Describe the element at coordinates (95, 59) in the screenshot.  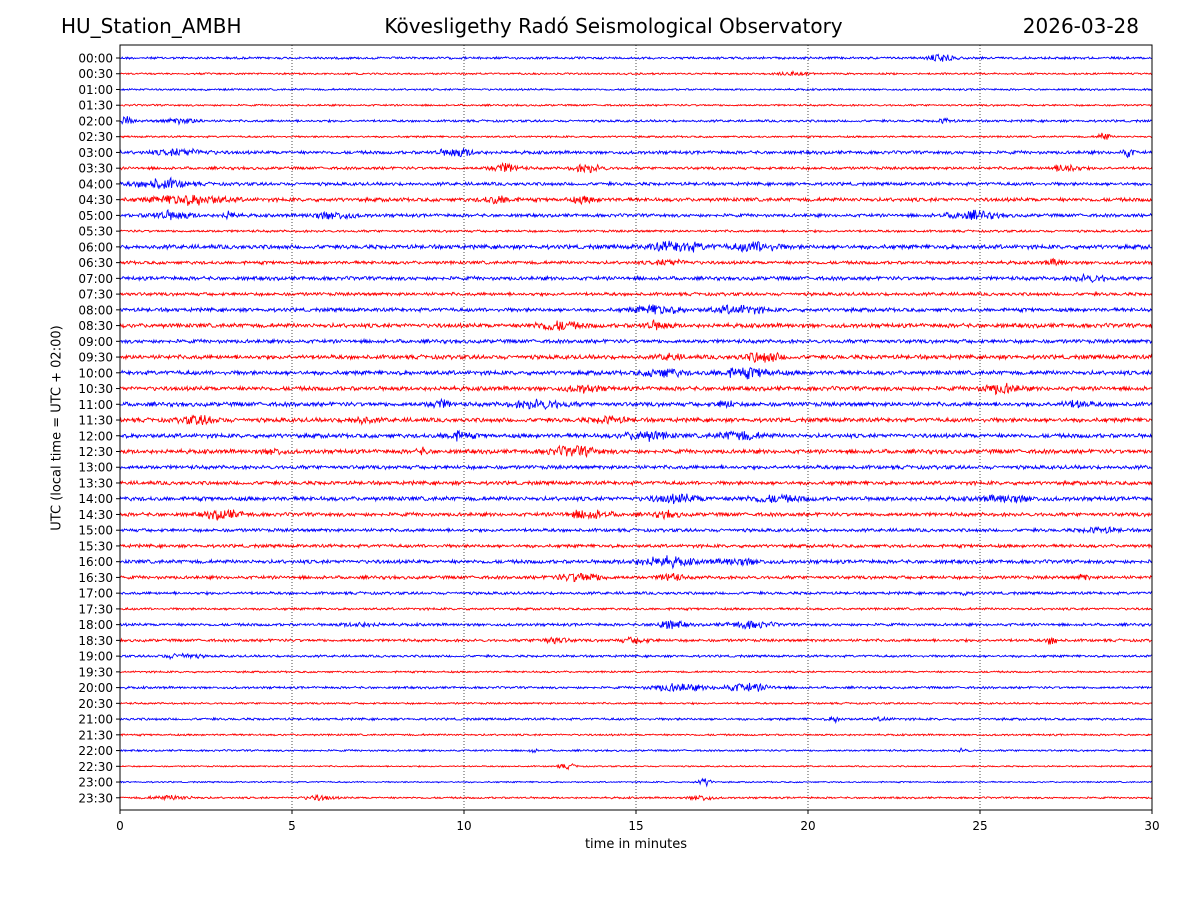
I see `y-tick-label: 00:00` at that location.